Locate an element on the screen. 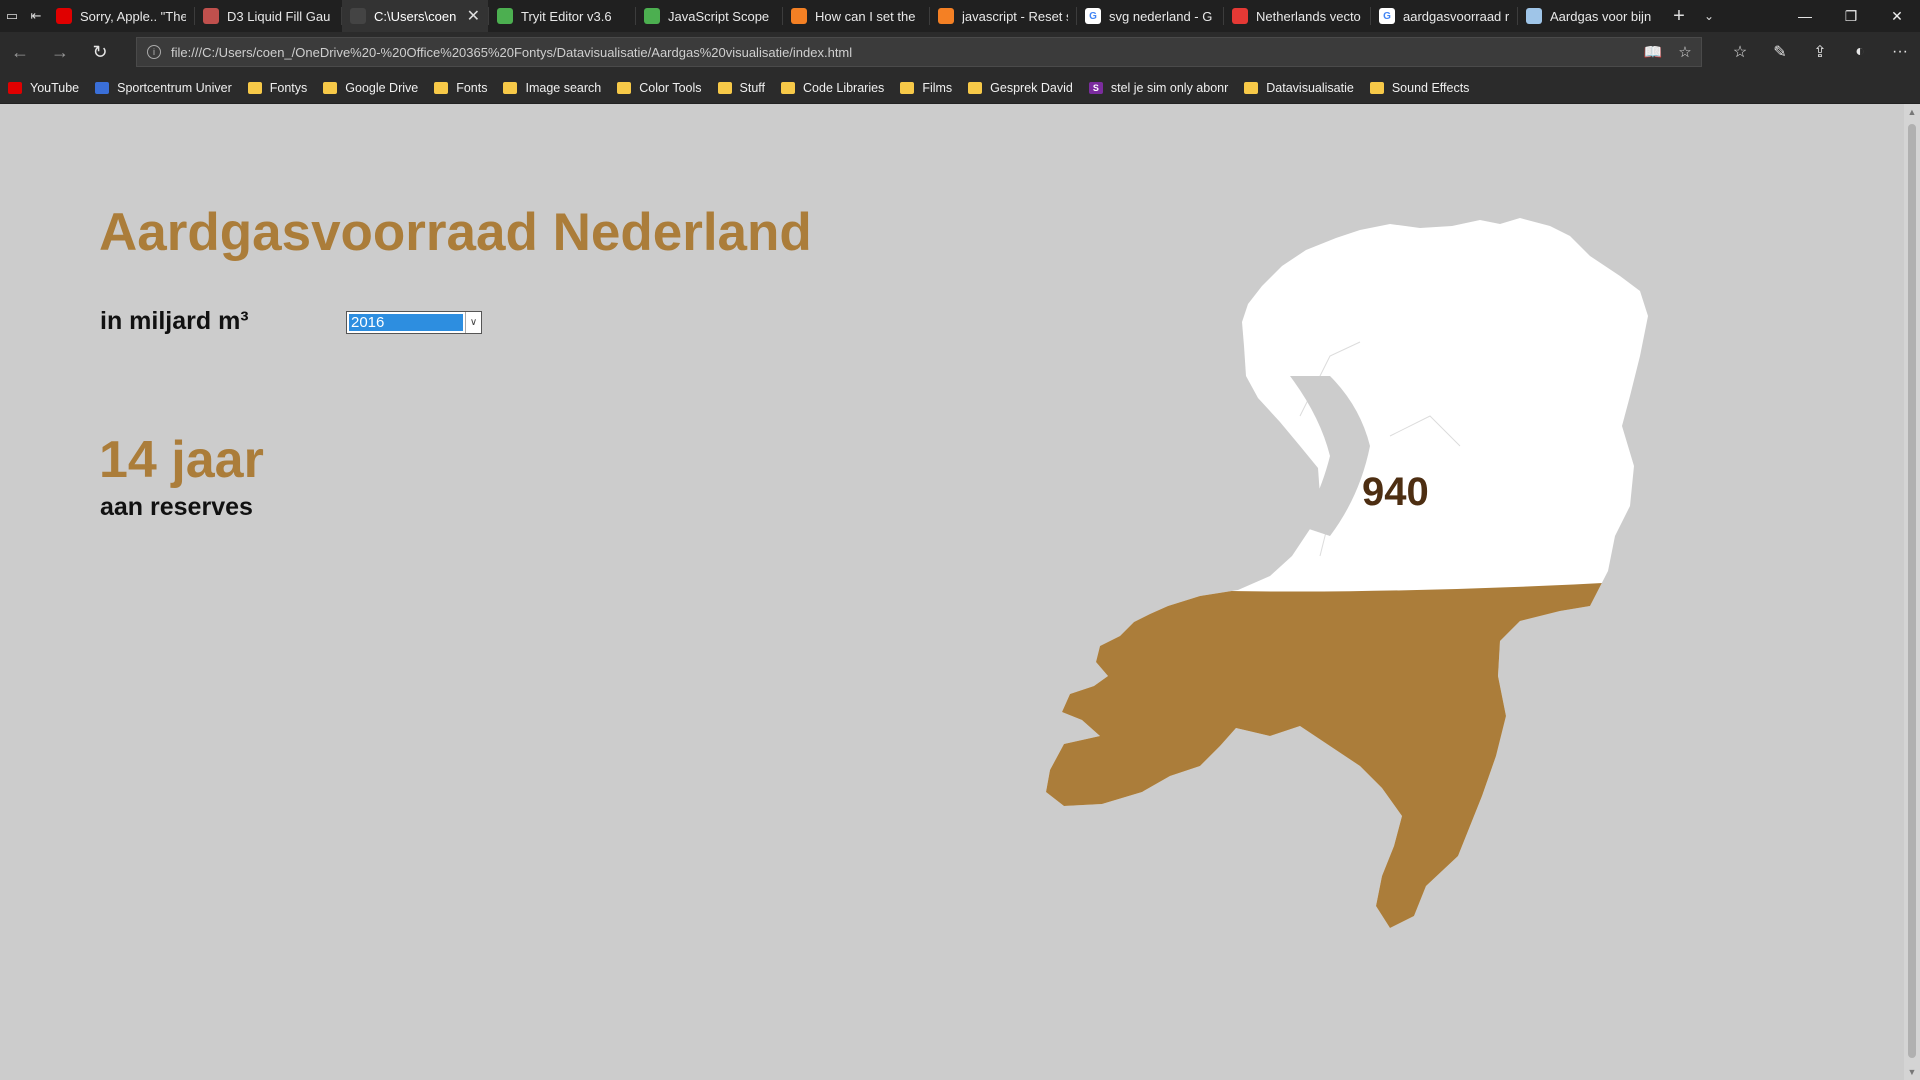 The image size is (1920, 1080). favorite-item: Code Libraries is located at coordinates (832, 88).